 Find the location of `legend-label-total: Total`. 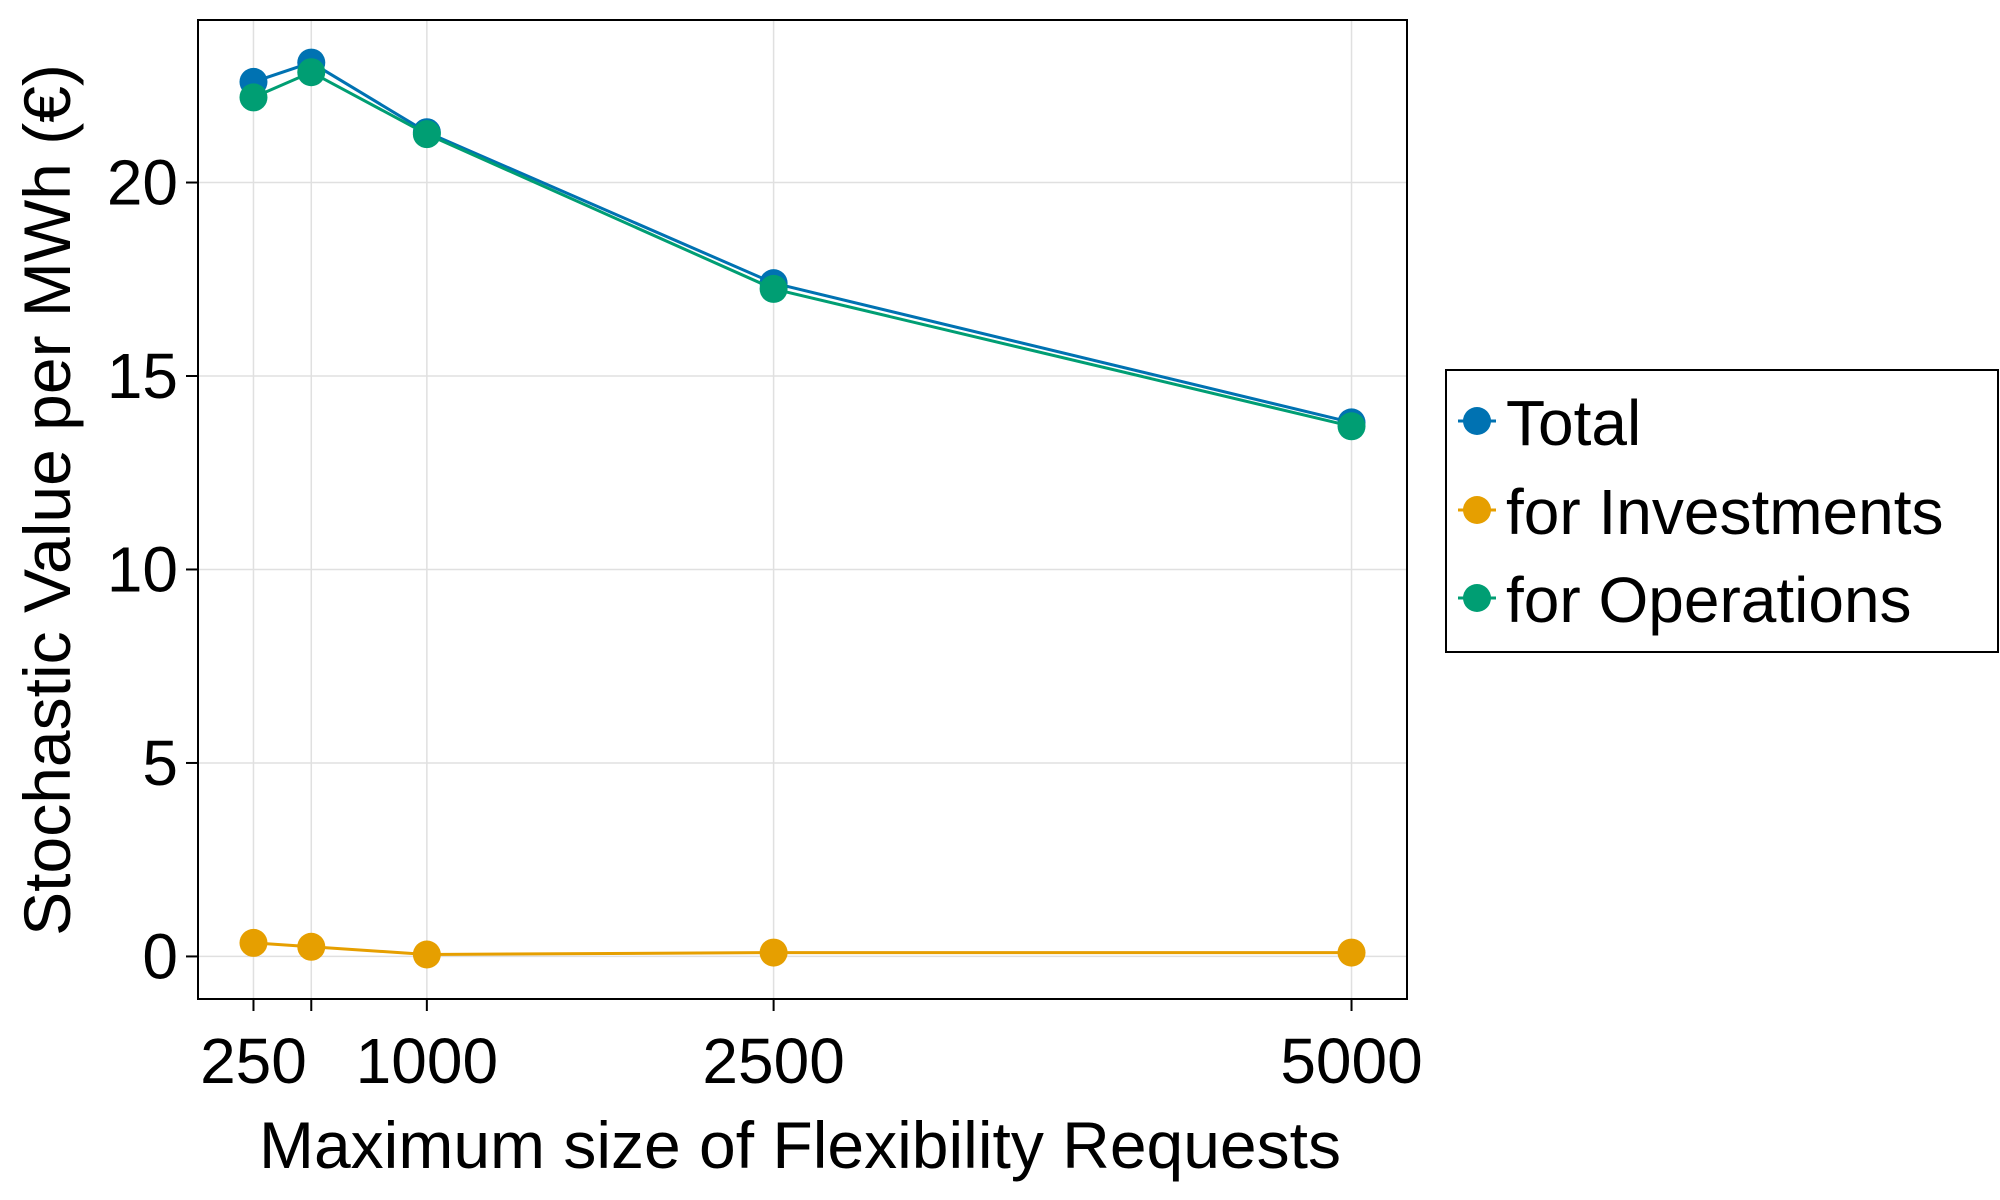

legend-label-total: Total is located at coordinates (1573, 423).